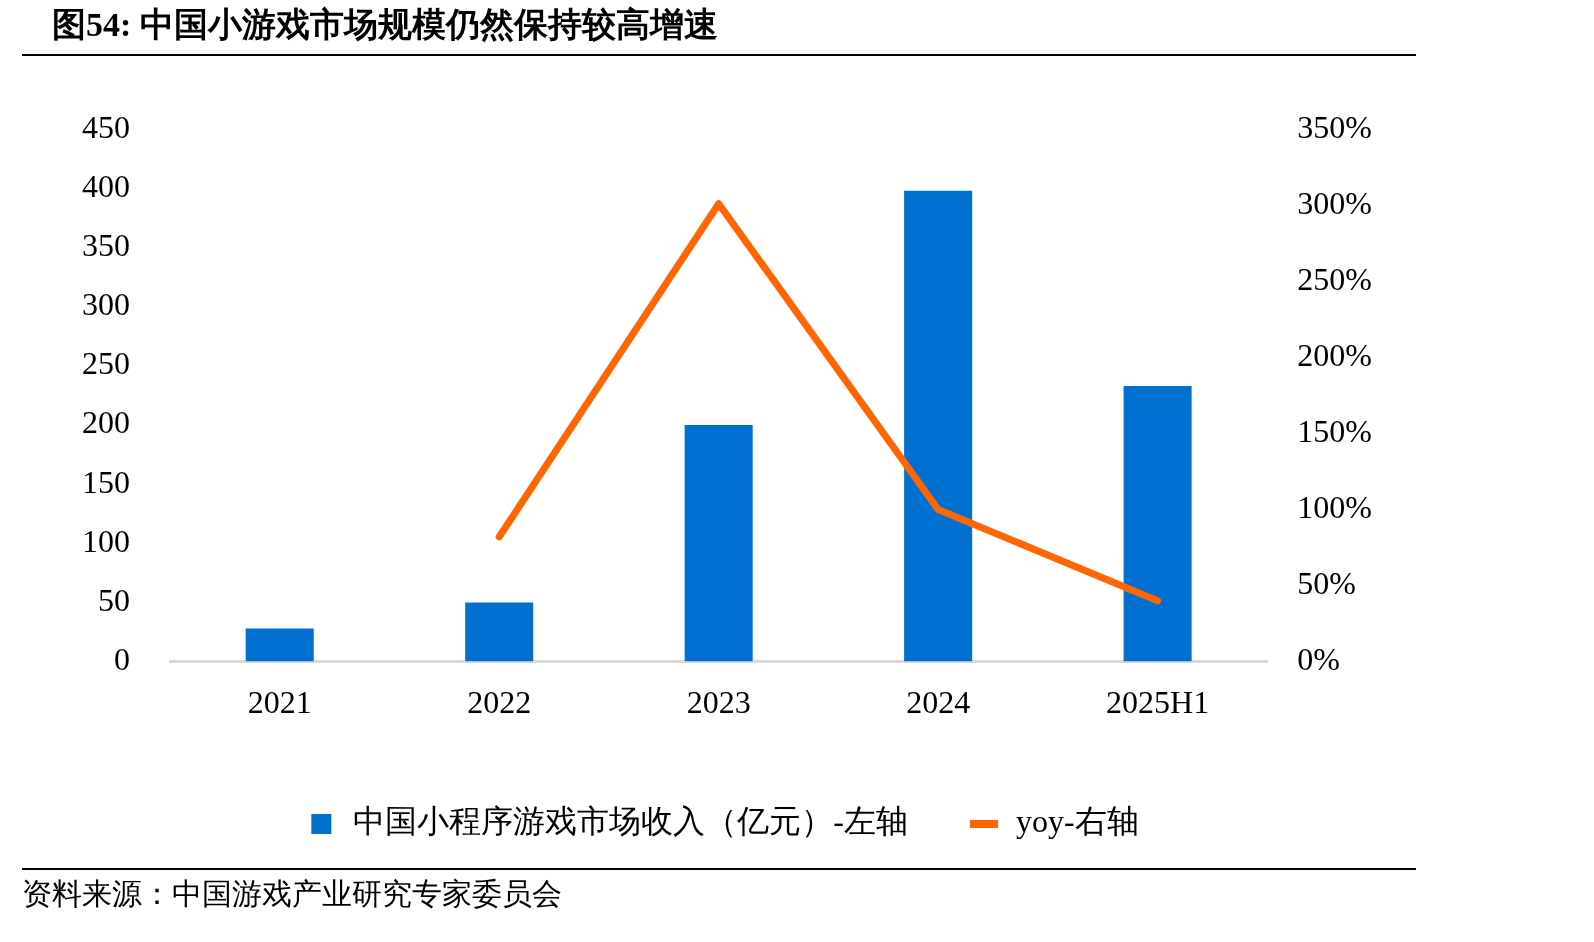 The width and height of the screenshot is (1594, 942). I want to click on y-tick-label: 0, so click(122, 659).